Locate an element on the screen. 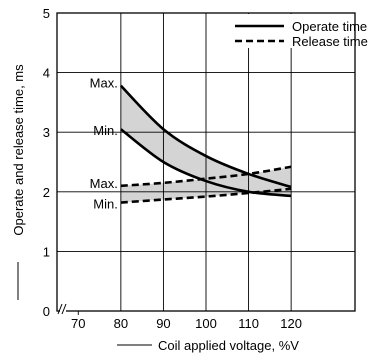 The width and height of the screenshot is (390, 360). x-tick-label: 110 is located at coordinates (248, 323).